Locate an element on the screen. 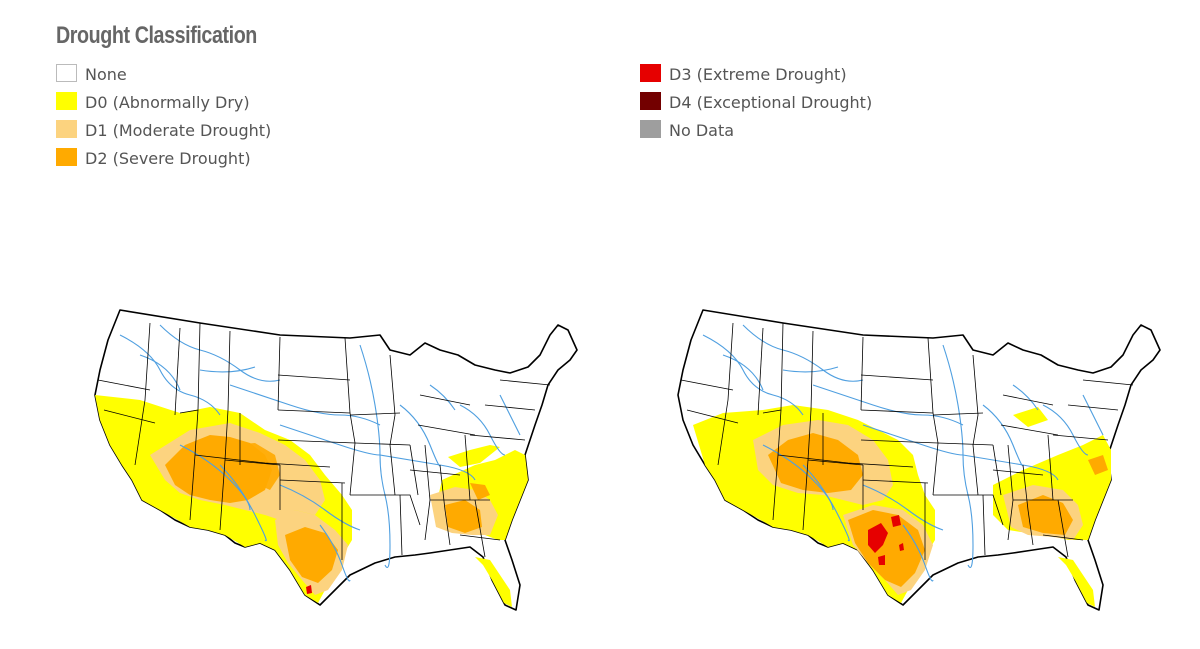 The height and width of the screenshot is (649, 1200). legend-title: Drought Classification is located at coordinates (156, 35).